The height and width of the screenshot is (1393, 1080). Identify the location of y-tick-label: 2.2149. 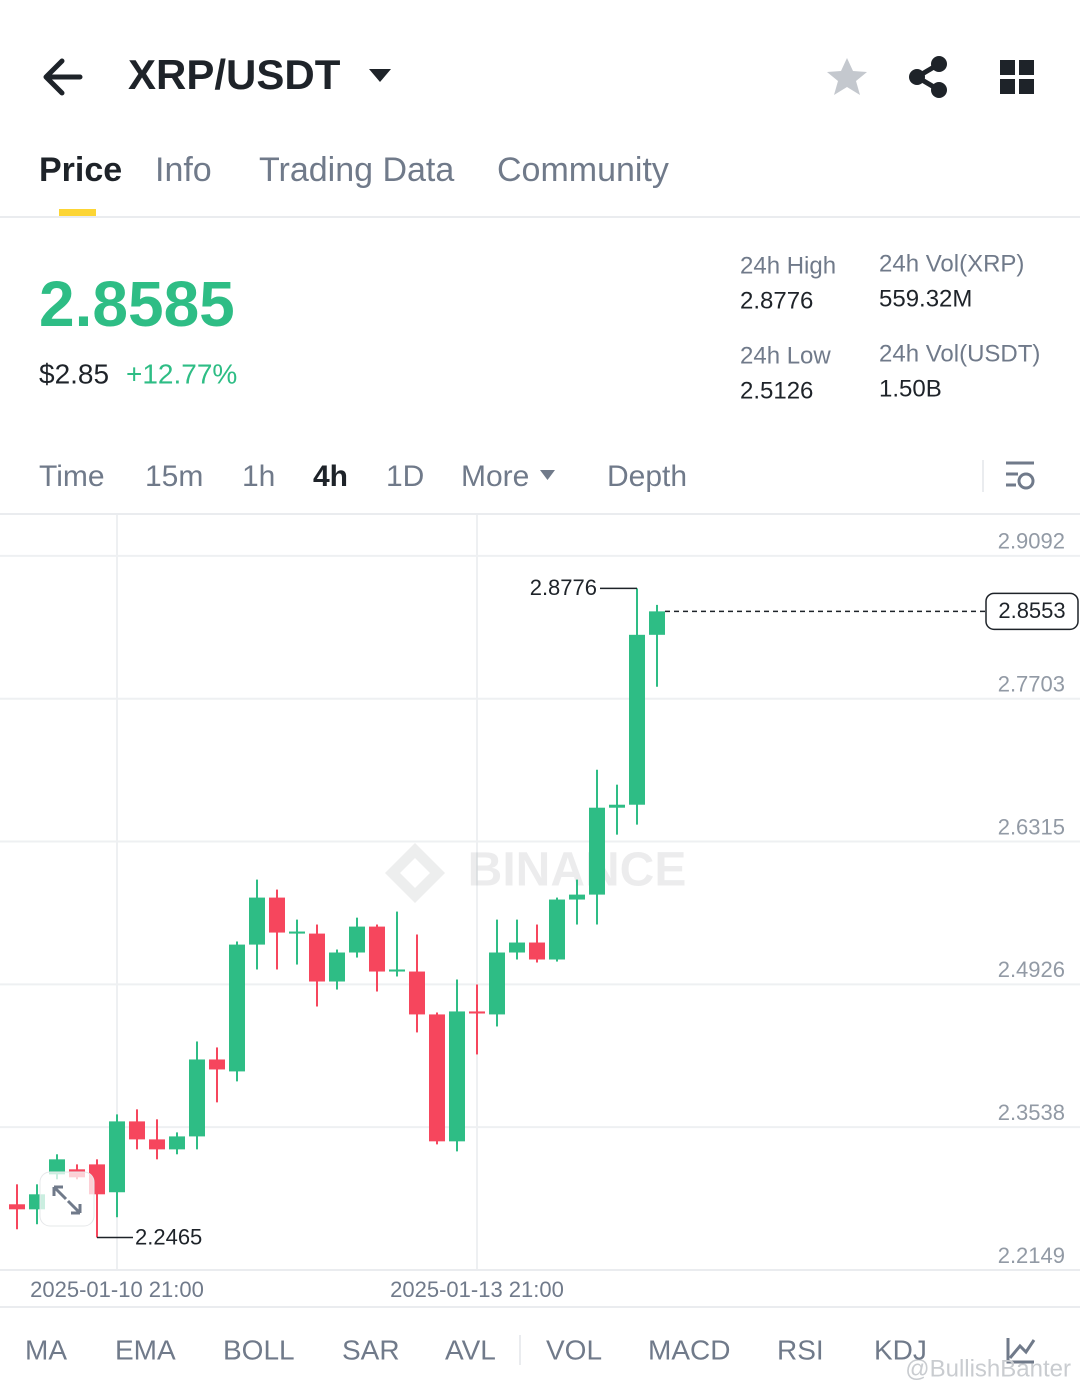
(1031, 1255).